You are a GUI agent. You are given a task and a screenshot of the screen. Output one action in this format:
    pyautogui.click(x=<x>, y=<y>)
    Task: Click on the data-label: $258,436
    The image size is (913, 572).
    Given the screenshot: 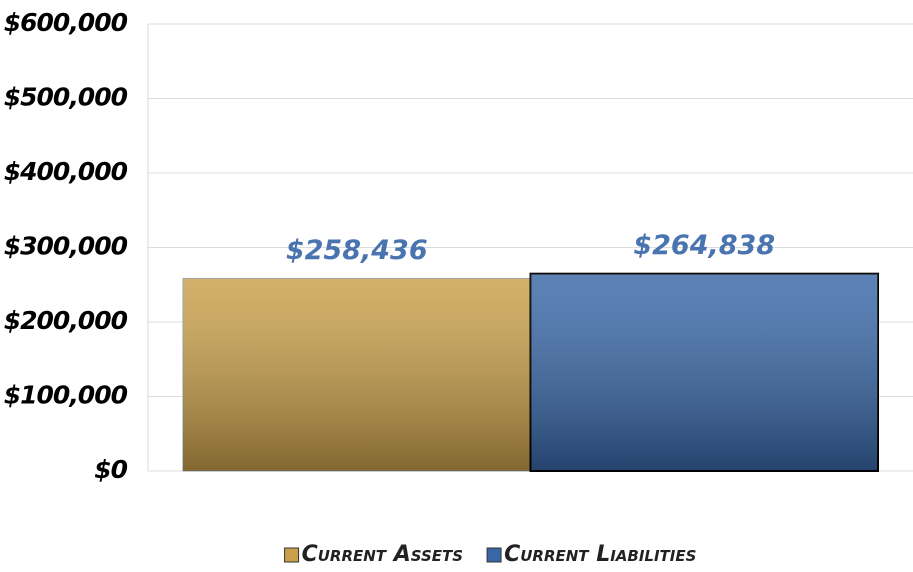 What is the action you would take?
    pyautogui.click(x=357, y=250)
    